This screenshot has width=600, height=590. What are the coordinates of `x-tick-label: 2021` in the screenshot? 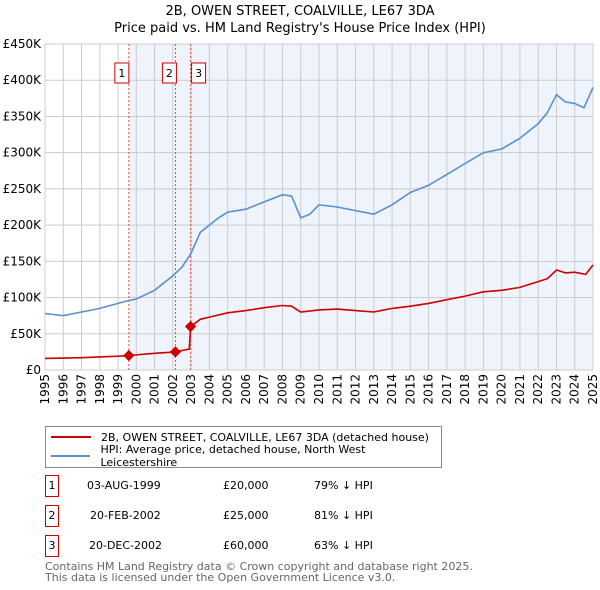 It's located at (520, 389).